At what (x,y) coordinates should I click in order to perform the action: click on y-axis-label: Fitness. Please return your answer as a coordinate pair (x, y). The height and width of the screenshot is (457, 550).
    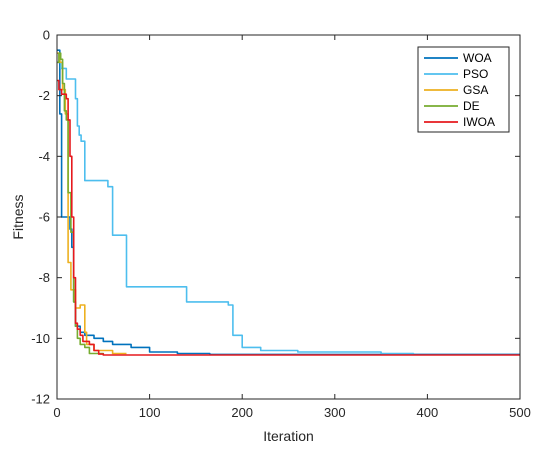
    Looking at the image, I should click on (18, 216).